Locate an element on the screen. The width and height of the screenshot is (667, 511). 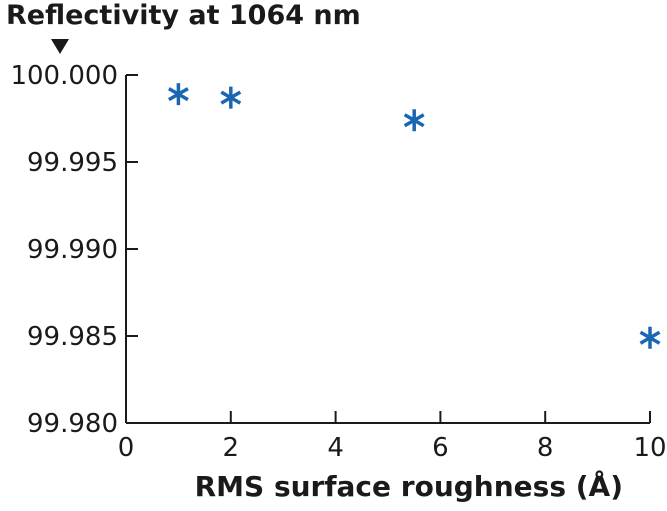
x-tick-label: 10 is located at coordinates (649, 448).